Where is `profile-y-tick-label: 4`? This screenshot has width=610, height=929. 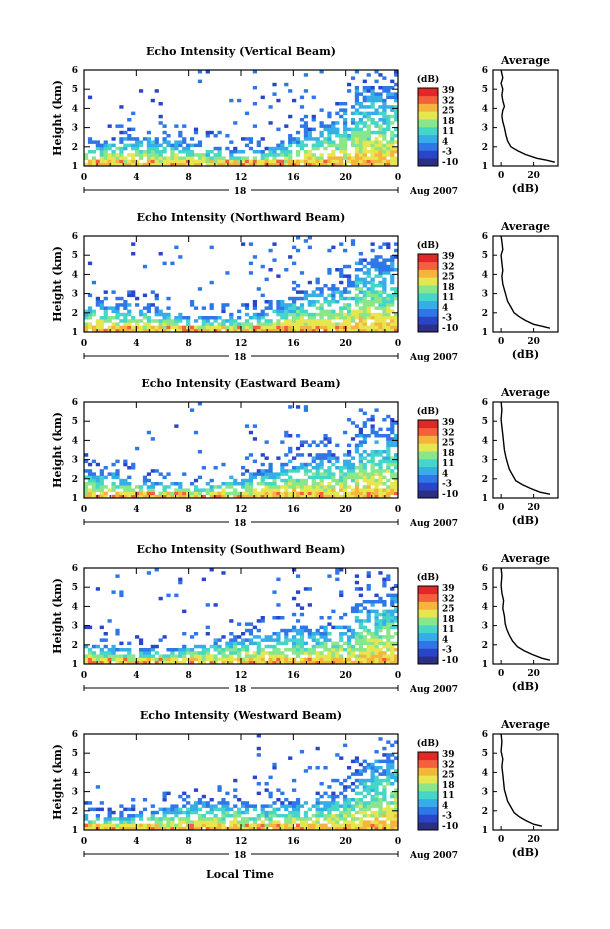 profile-y-tick-label: 4 is located at coordinates (485, 275).